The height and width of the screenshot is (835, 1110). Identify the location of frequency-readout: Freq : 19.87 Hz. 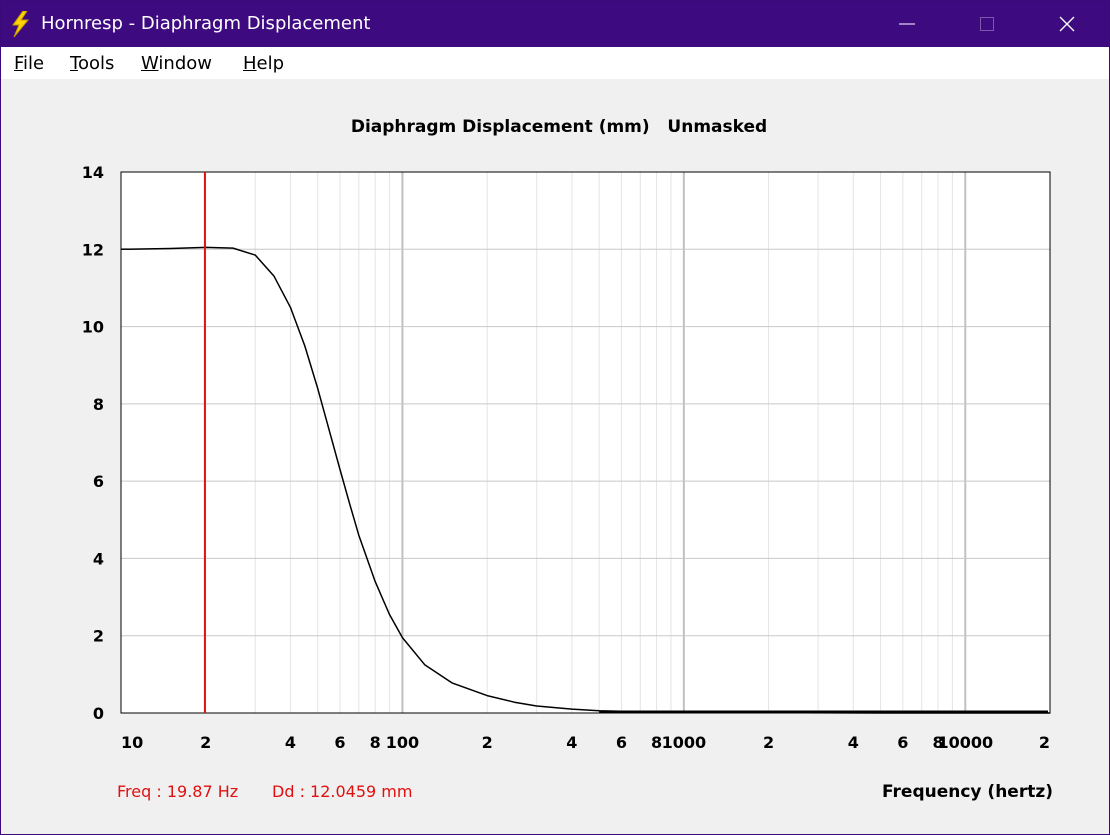
(178, 791).